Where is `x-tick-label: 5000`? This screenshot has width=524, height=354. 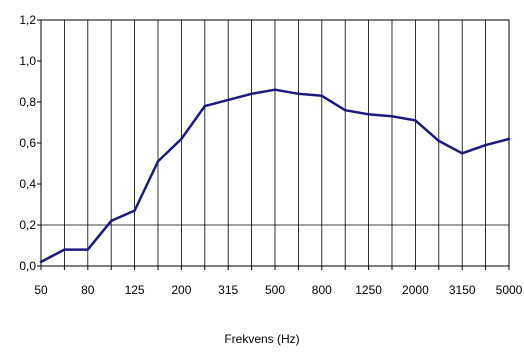
x-tick-label: 5000 is located at coordinates (509, 290).